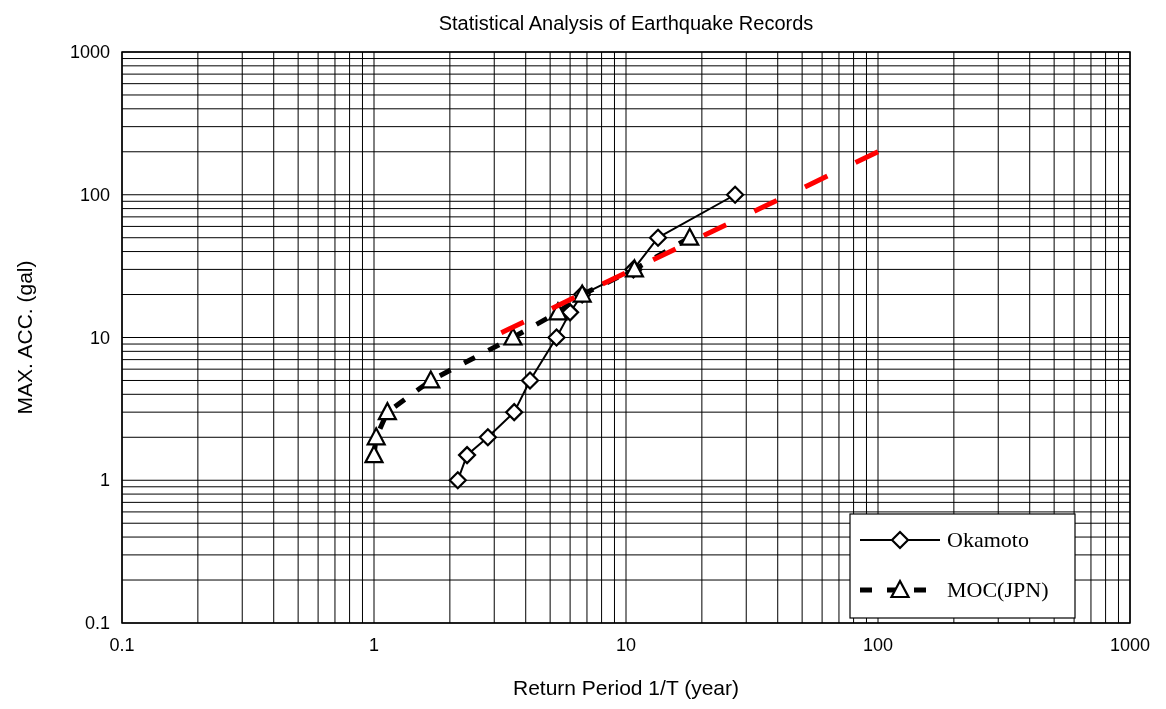 This screenshot has width=1166, height=709. Describe the element at coordinates (374, 645) in the screenshot. I see `x-tick-label: 1` at that location.